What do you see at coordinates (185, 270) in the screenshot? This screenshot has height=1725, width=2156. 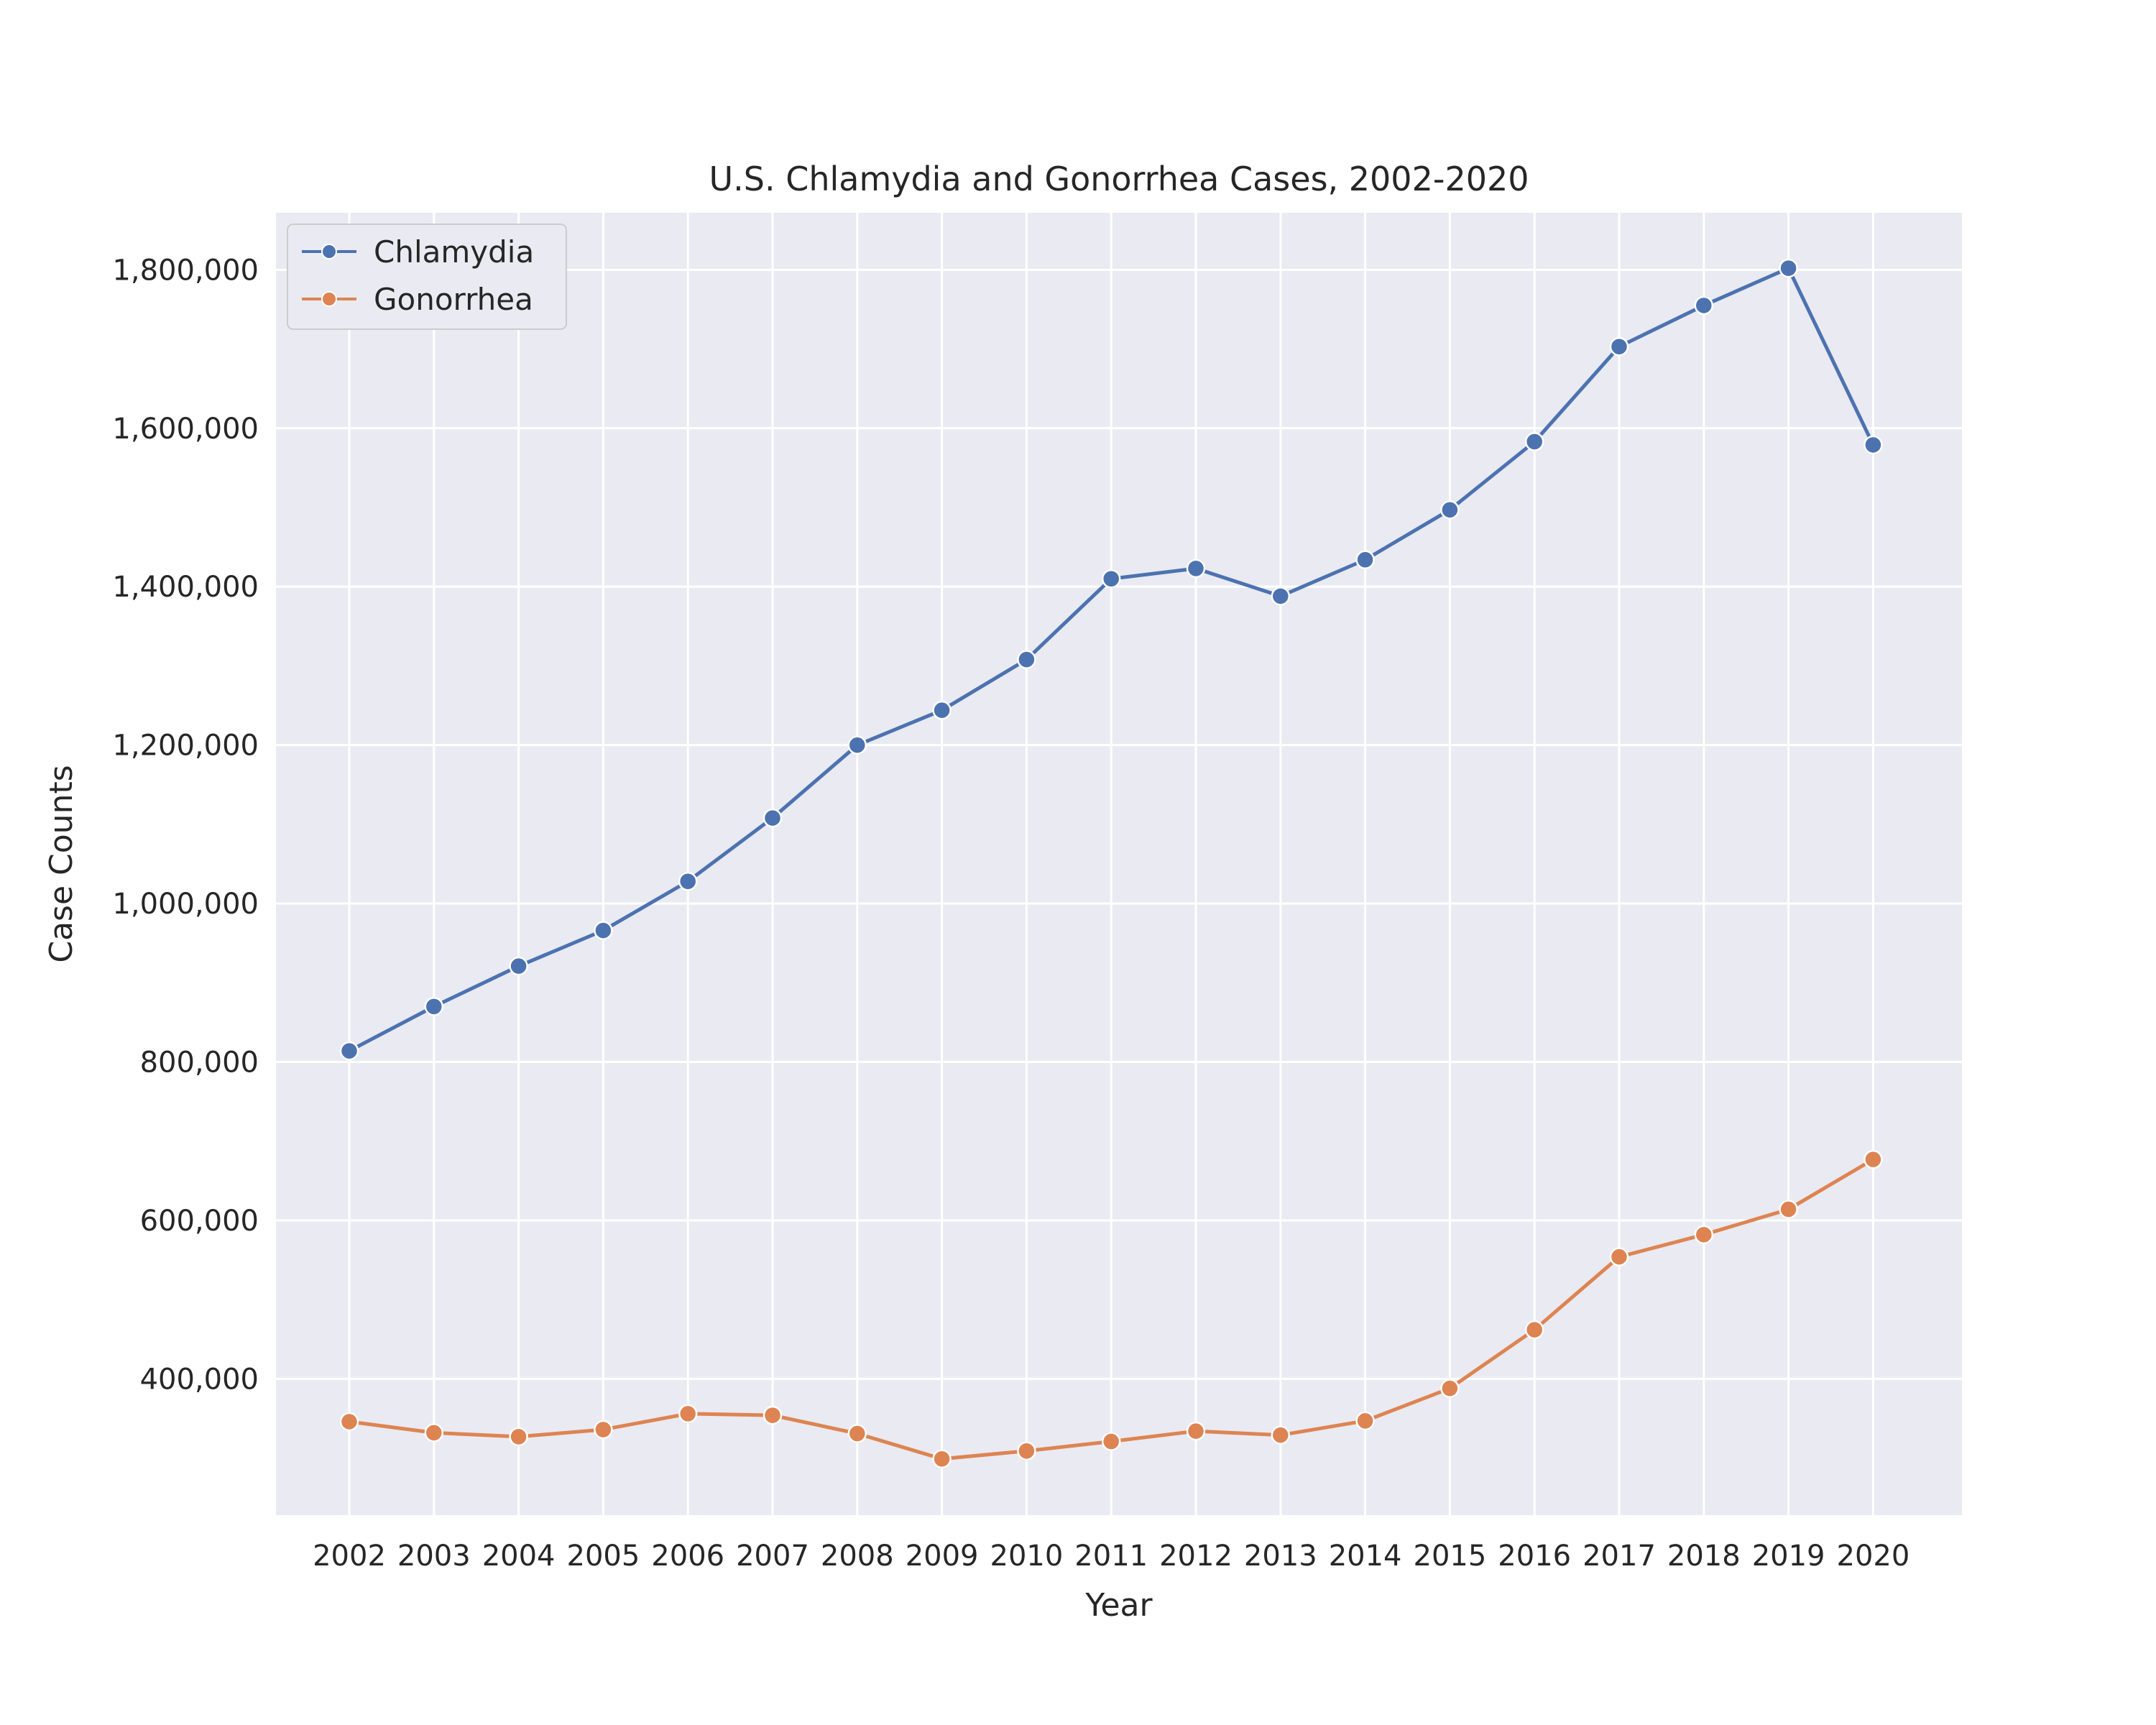 I see `y-tick-label: 1,800,000` at bounding box center [185, 270].